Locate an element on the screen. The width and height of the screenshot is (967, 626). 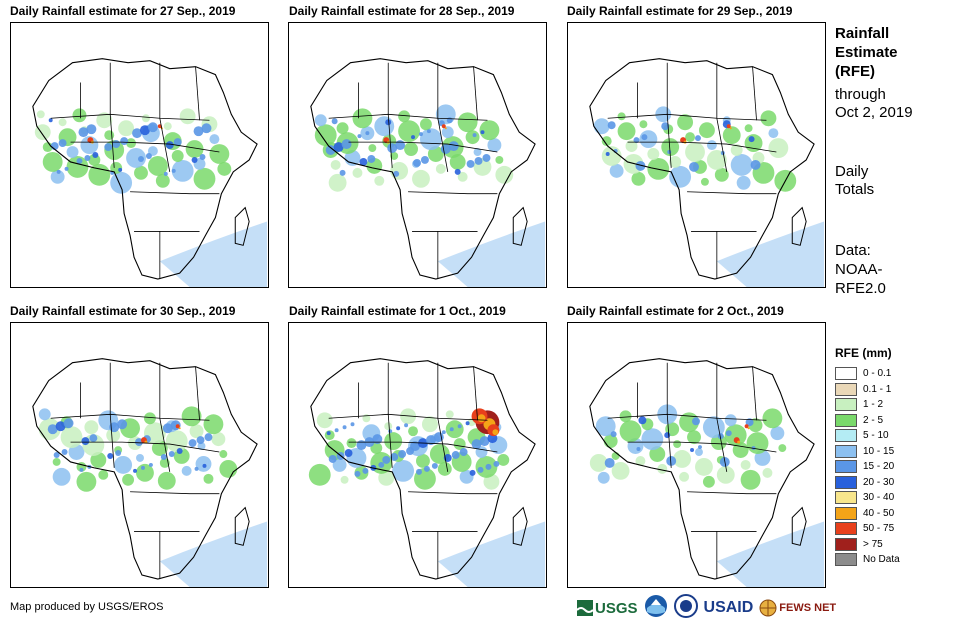
madagascar-outline is located at coordinates (799, 526).